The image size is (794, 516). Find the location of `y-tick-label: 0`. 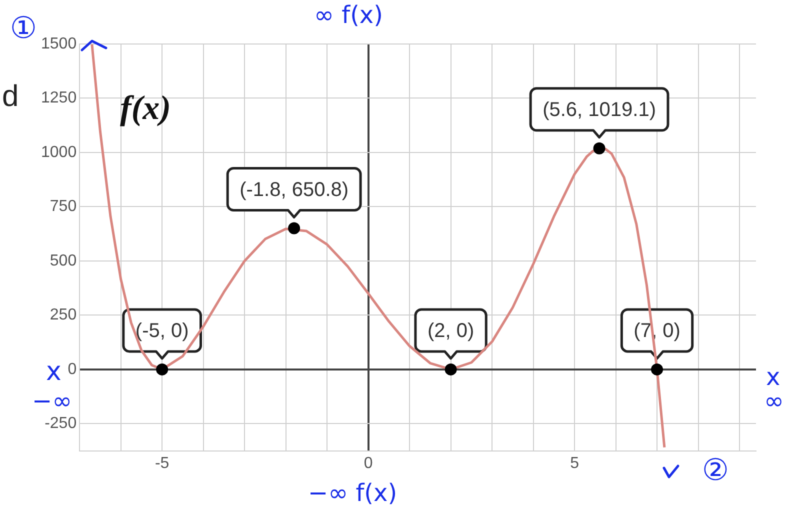

y-tick-label: 0 is located at coordinates (72, 369).